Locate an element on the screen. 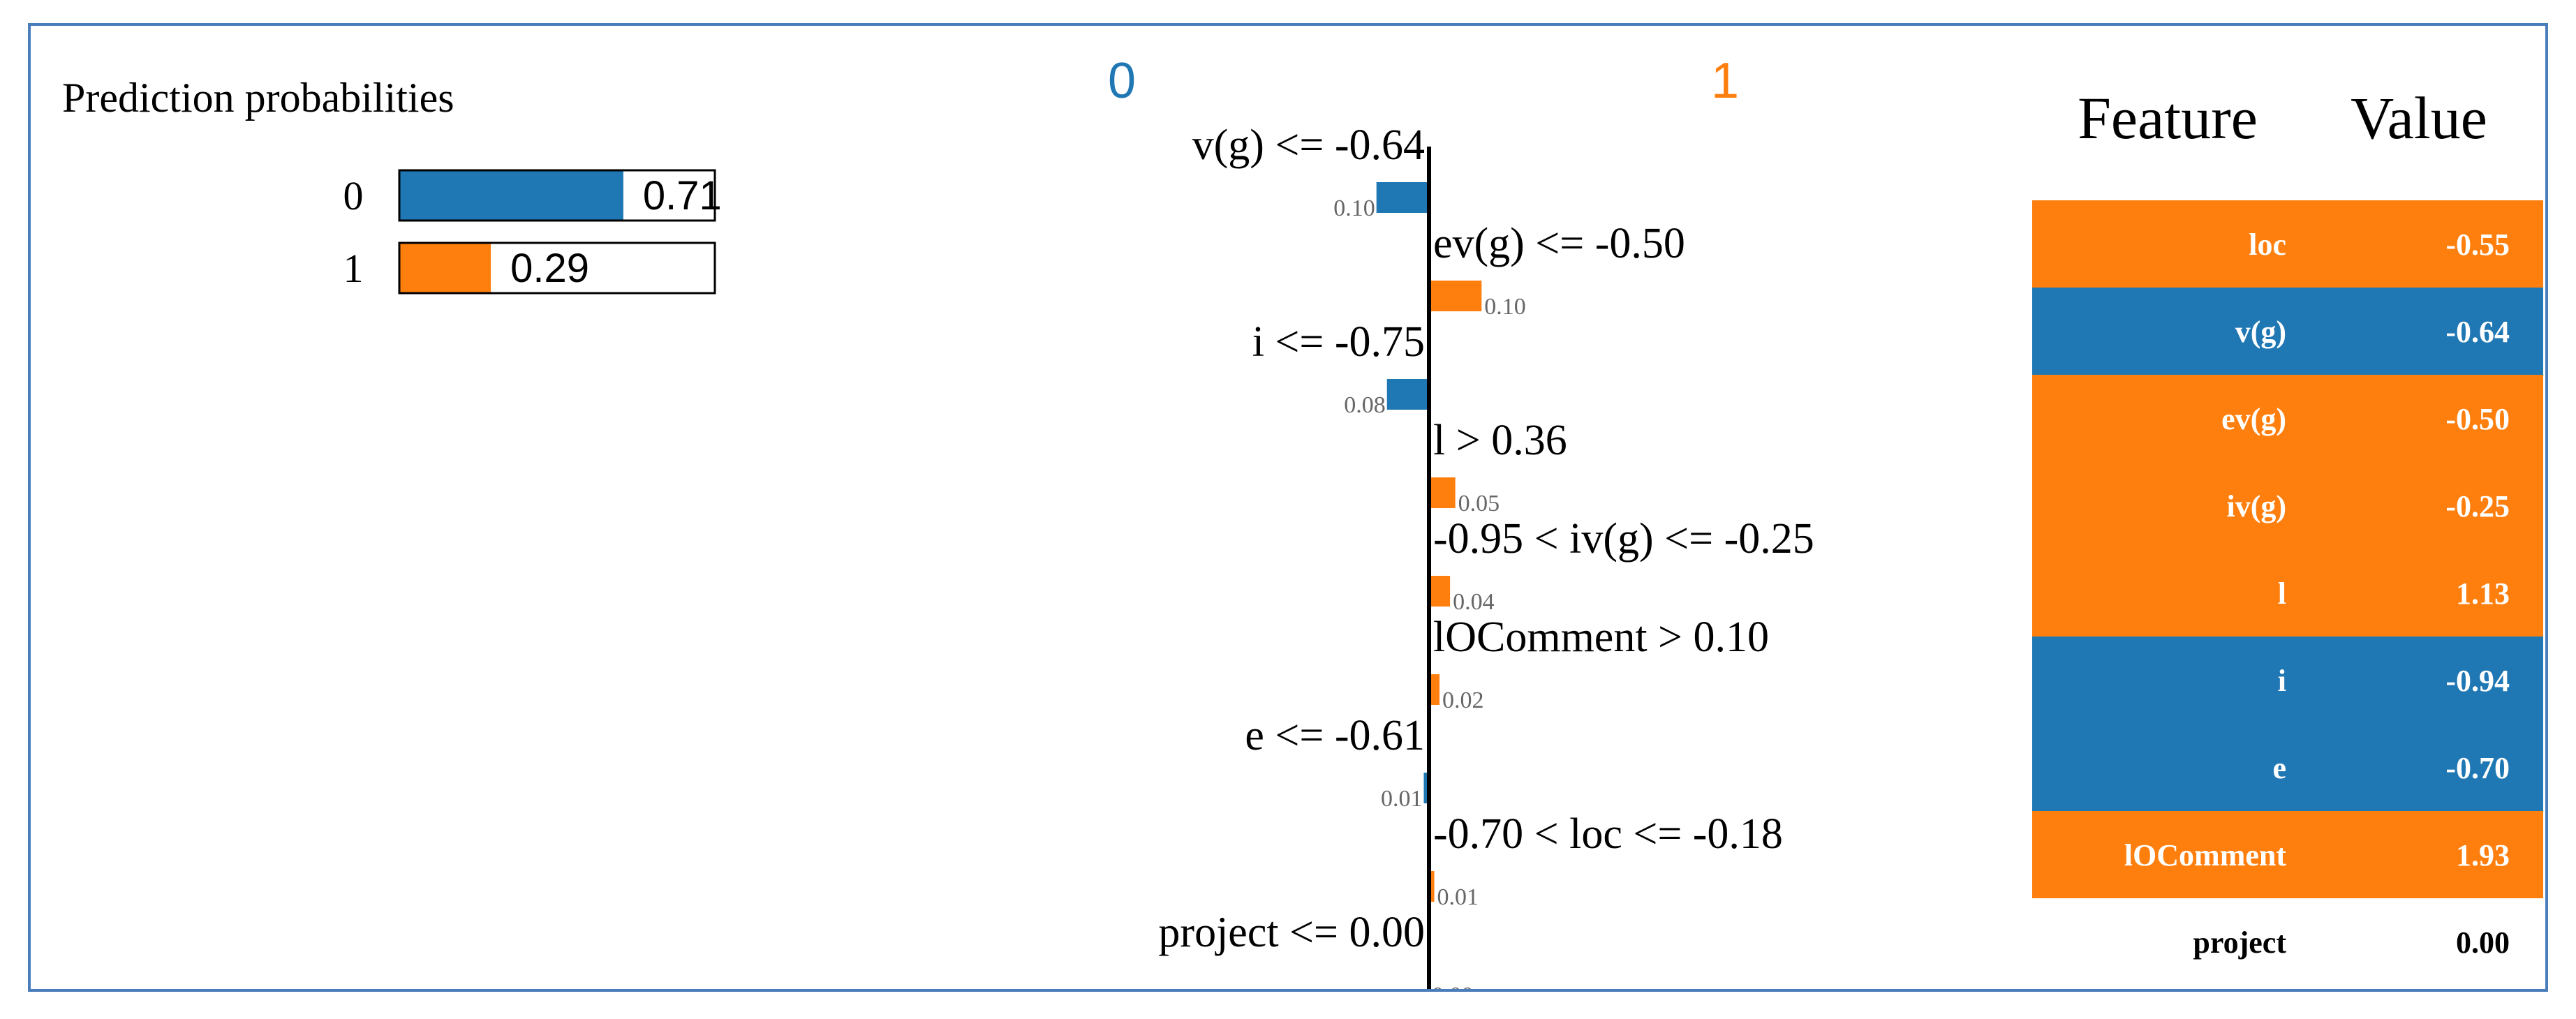  feature-name: lOComment is located at coordinates (2205, 855).